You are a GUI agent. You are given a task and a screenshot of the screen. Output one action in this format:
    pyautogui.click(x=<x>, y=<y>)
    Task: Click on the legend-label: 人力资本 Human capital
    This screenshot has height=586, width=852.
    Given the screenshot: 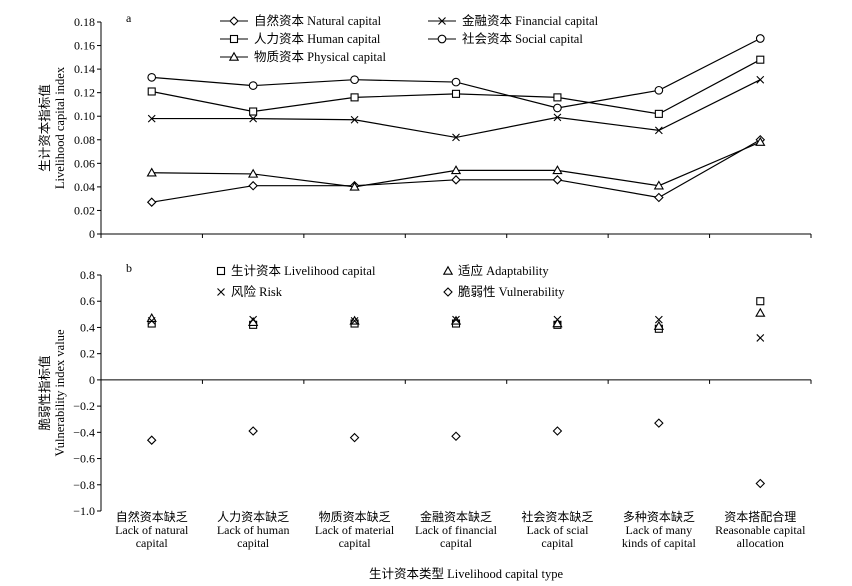 What is the action you would take?
    pyautogui.click(x=317, y=39)
    